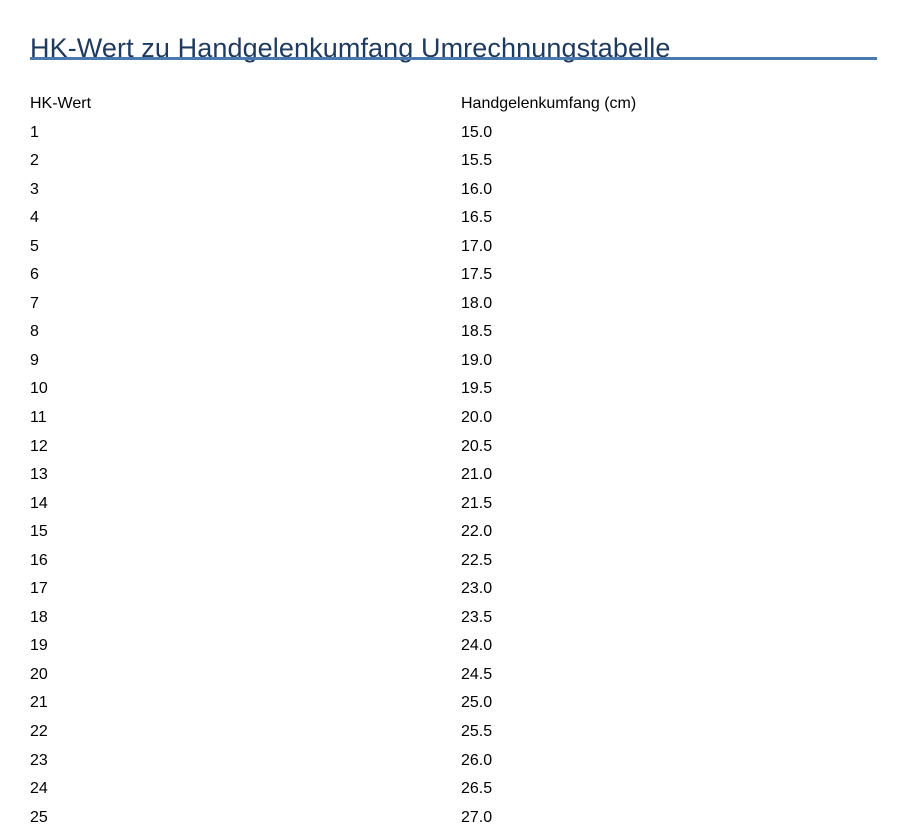 The width and height of the screenshot is (907, 832). What do you see at coordinates (477, 732) in the screenshot?
I see `cell-handgelenkumfang: 25.5` at bounding box center [477, 732].